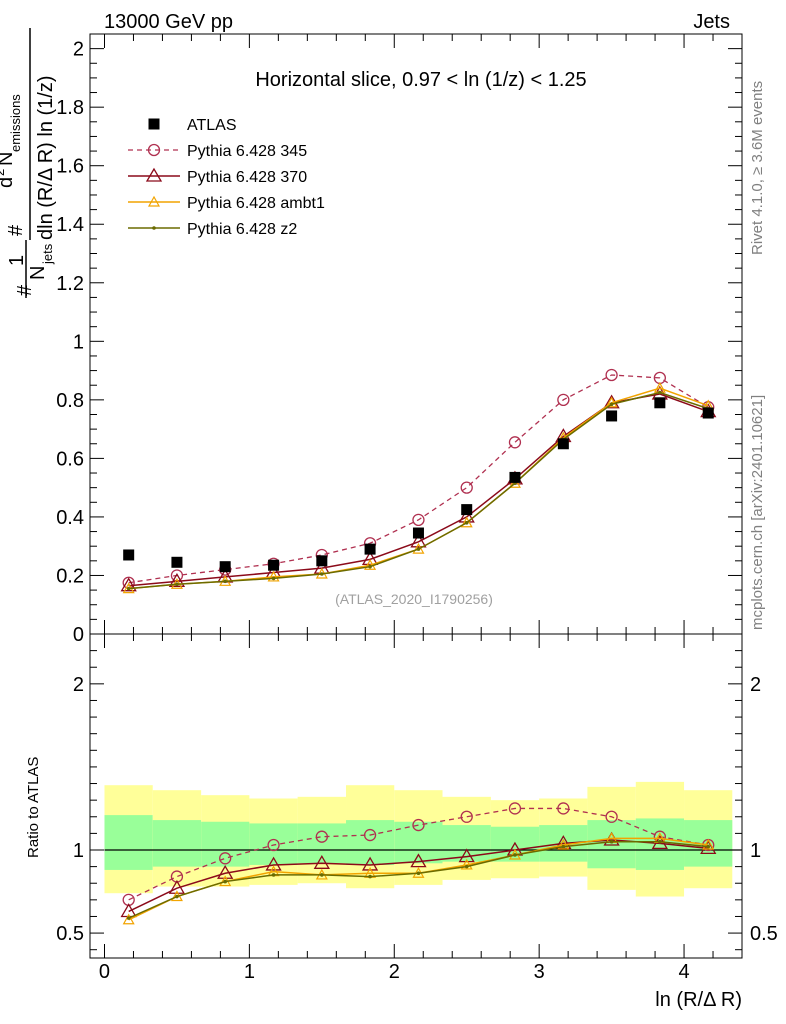  I want to click on y-tick-label: 1.2, so click(70, 284).